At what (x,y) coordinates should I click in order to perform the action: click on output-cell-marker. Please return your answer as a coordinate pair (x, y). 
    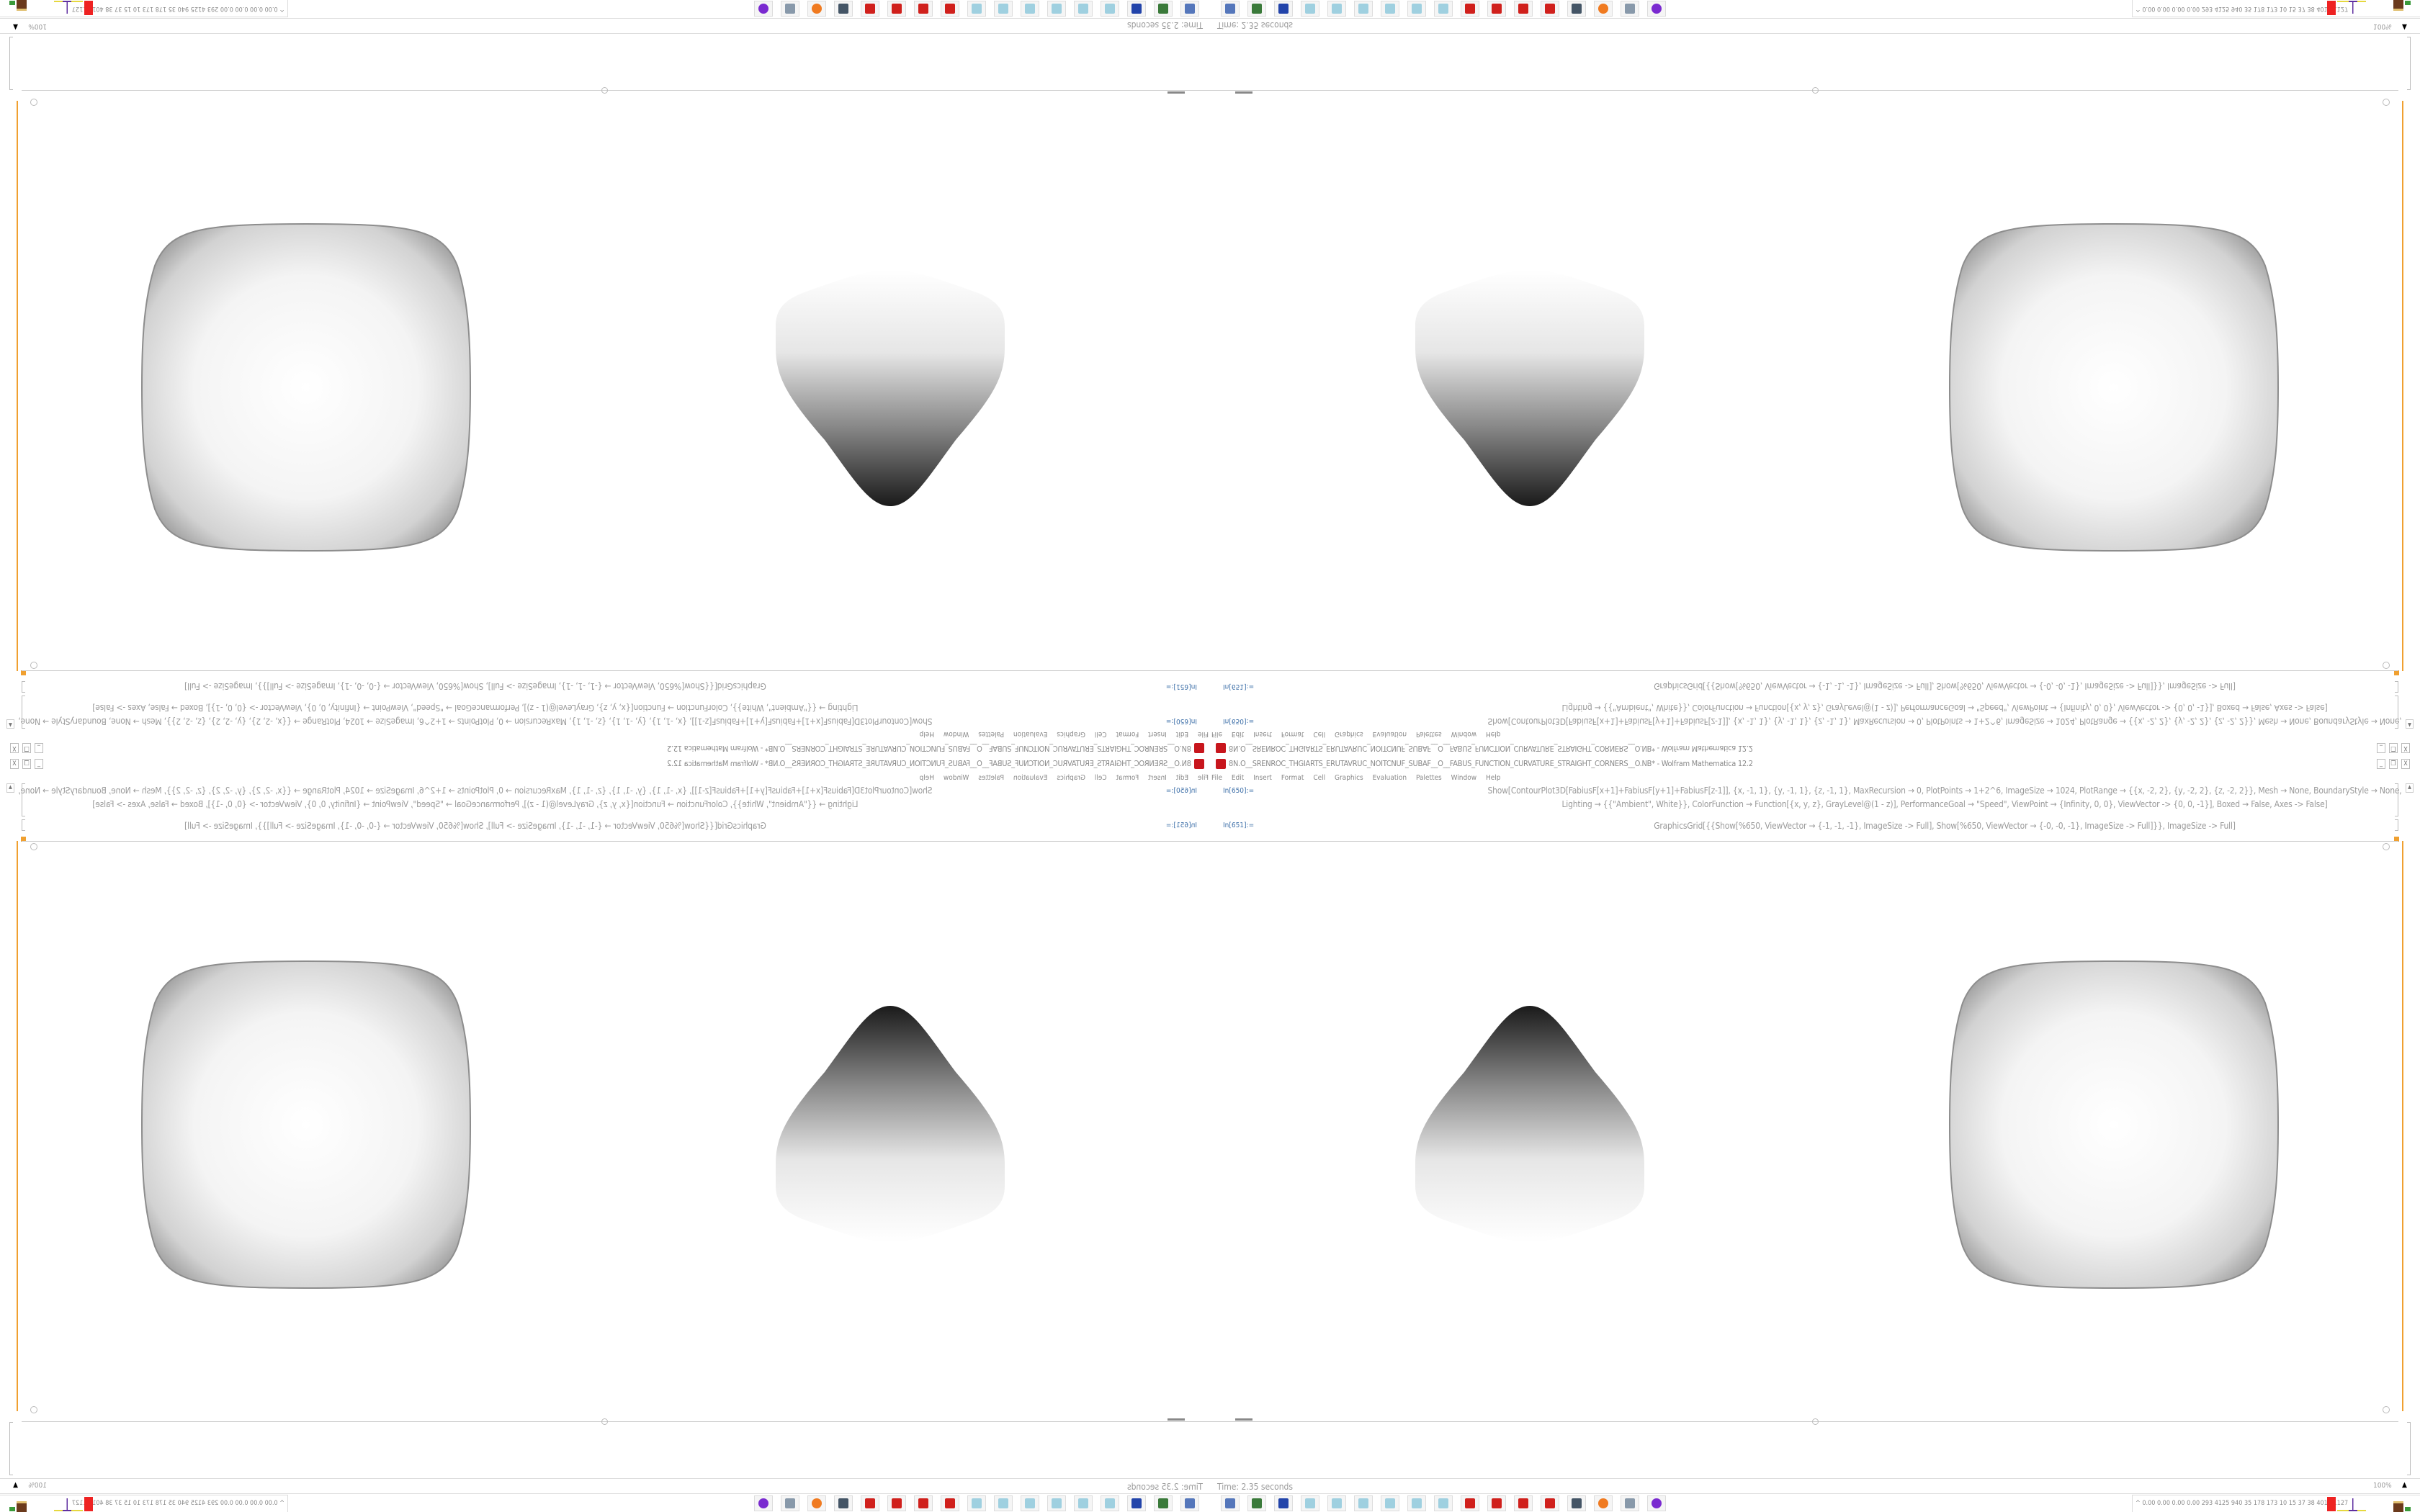
    Looking at the image, I should click on (2396, 839).